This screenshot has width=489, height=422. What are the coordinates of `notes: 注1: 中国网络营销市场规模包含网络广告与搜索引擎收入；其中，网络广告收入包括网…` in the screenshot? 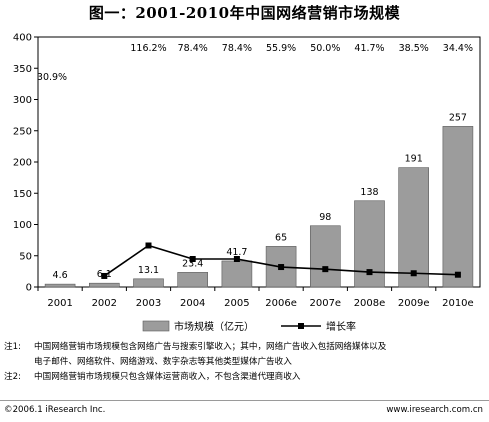 It's located at (245, 362).